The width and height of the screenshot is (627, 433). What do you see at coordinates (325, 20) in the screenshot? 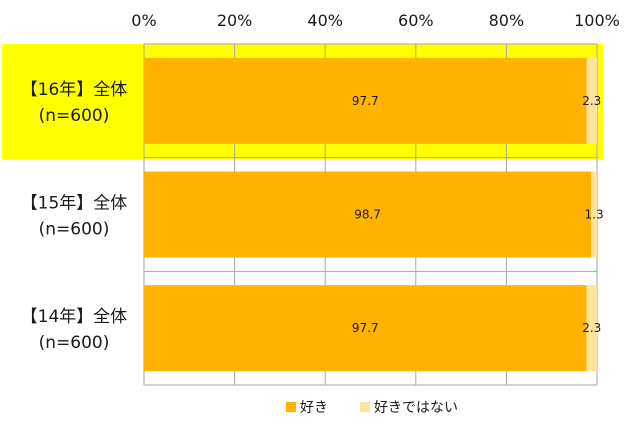
I see `x-tick-label-2: 40%` at bounding box center [325, 20].